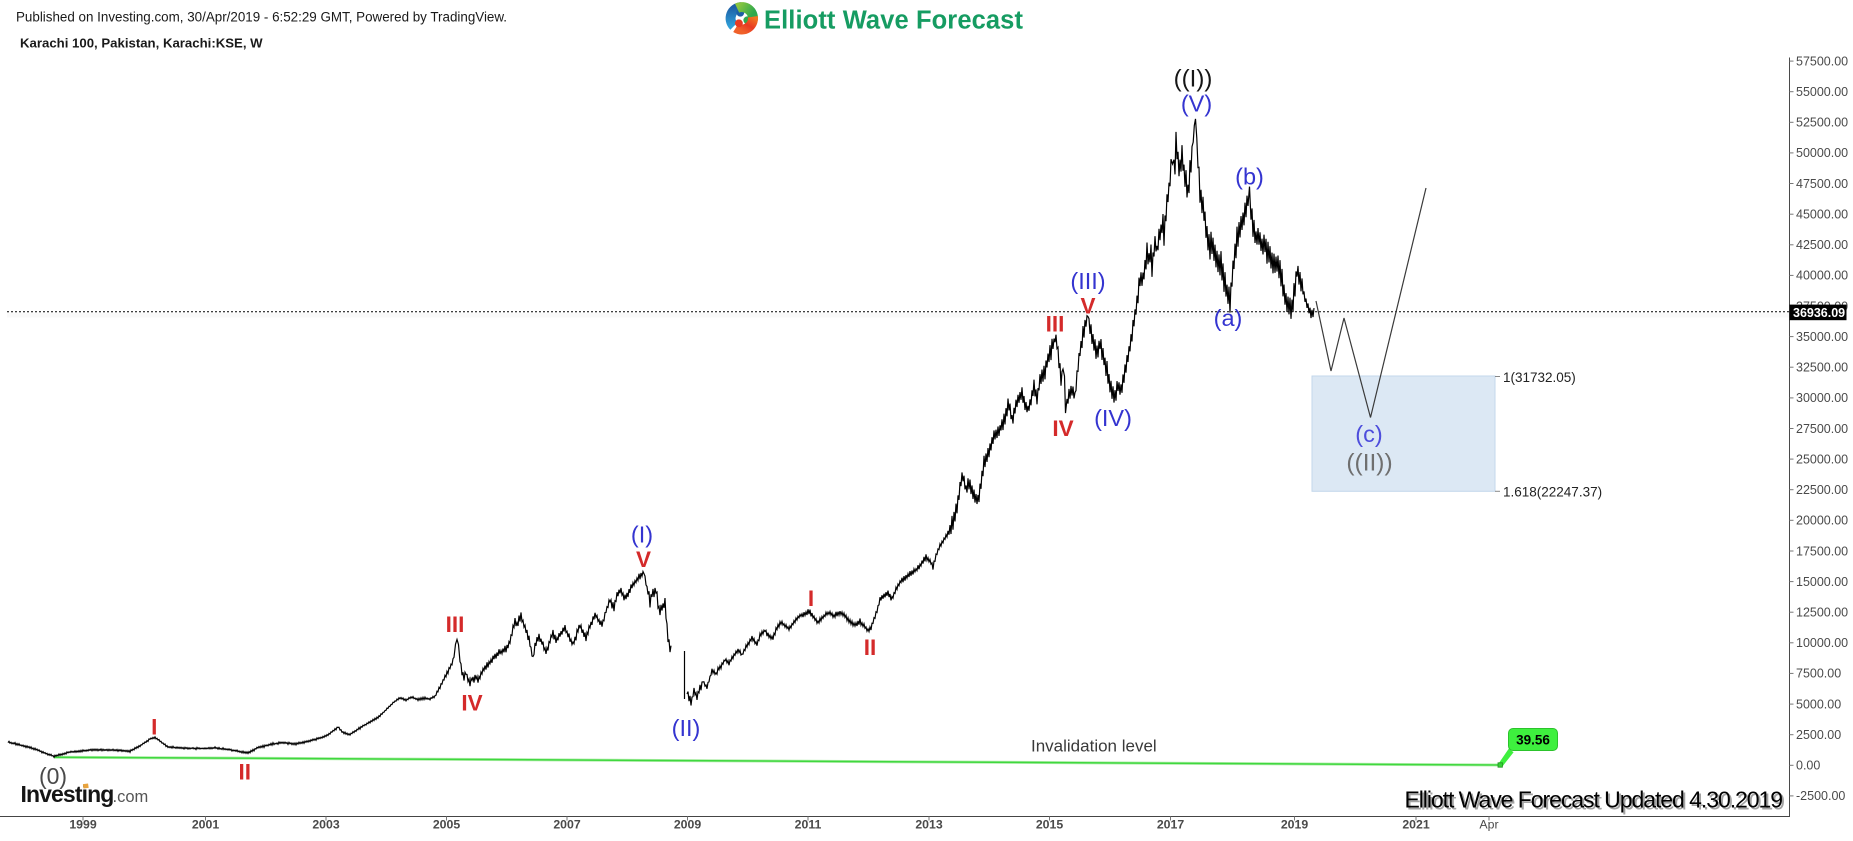 This screenshot has height=841, width=1853. I want to click on svg-text: Invalidation level, so click(1094, 746).